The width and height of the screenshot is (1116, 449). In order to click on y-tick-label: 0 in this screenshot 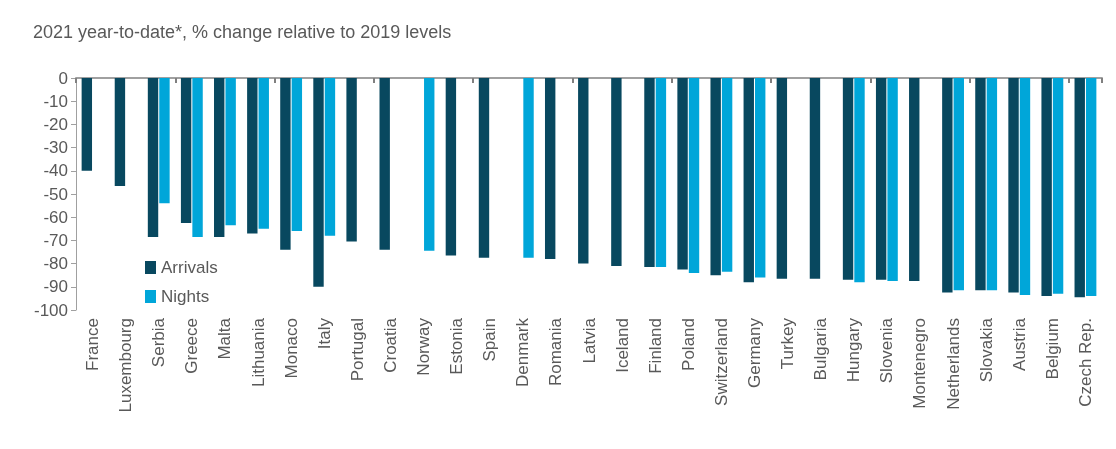, I will do `click(63, 78)`.